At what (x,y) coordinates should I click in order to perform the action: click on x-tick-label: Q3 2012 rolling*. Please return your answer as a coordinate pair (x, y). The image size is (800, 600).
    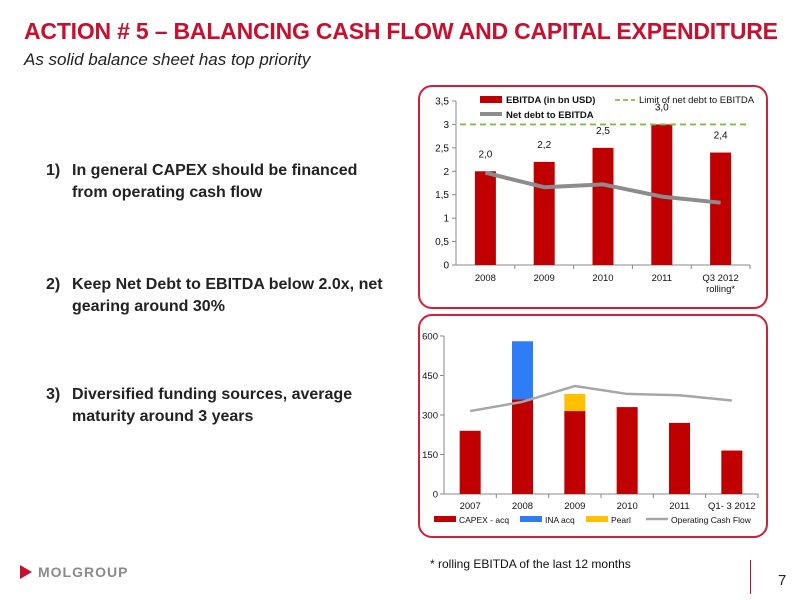
    Looking at the image, I should click on (720, 284).